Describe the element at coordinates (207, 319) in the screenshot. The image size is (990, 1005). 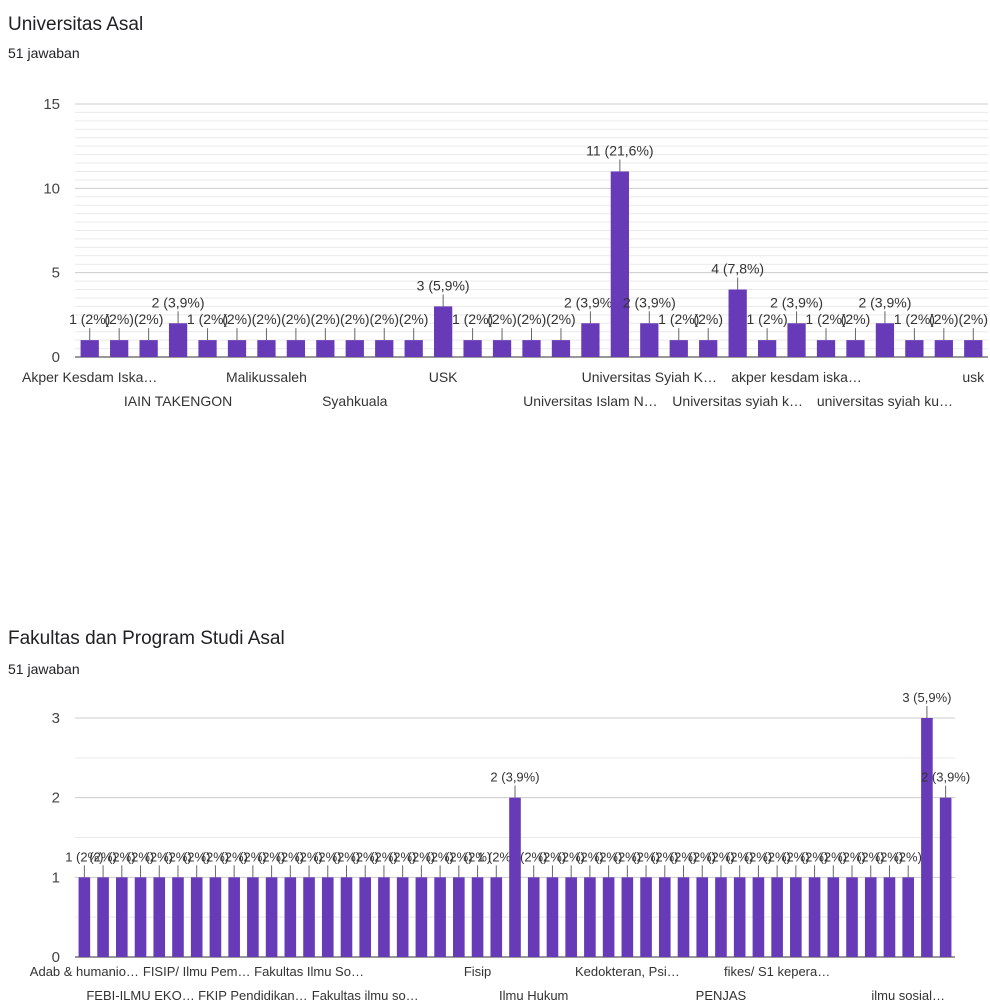
I see `data-label: 1 (2%)` at that location.